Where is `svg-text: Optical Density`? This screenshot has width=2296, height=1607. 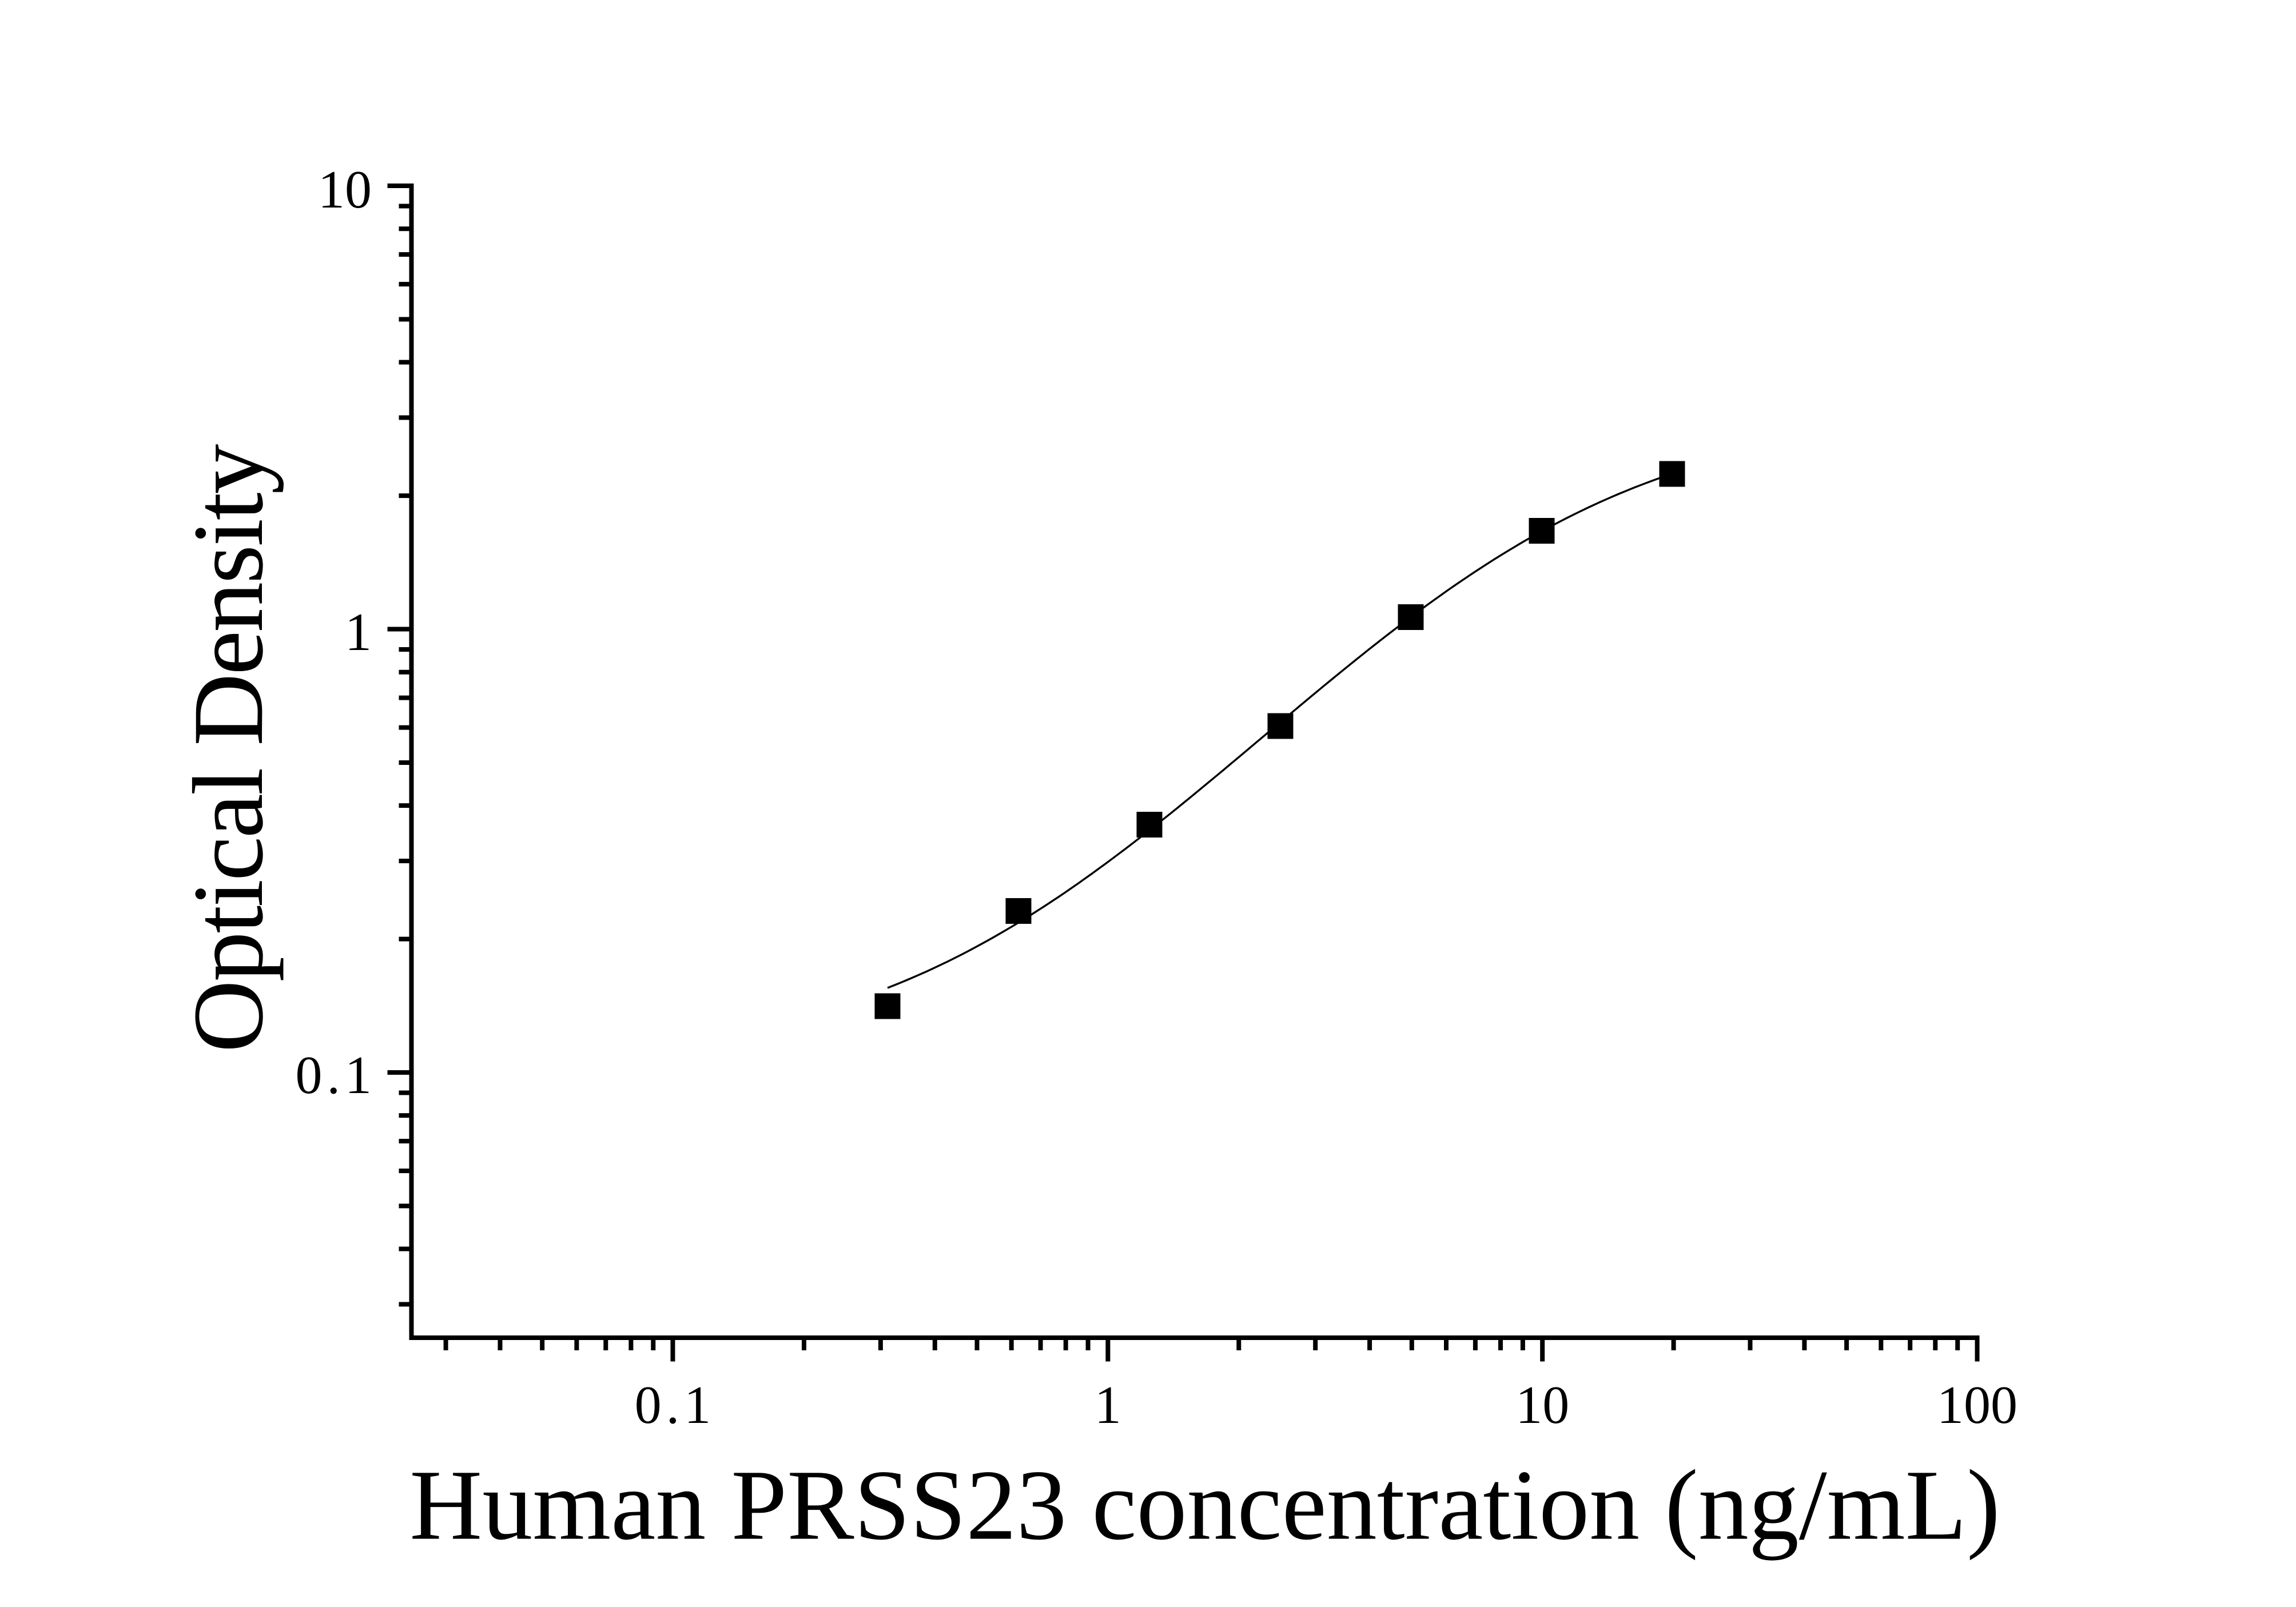 svg-text: Optical Density is located at coordinates (229, 748).